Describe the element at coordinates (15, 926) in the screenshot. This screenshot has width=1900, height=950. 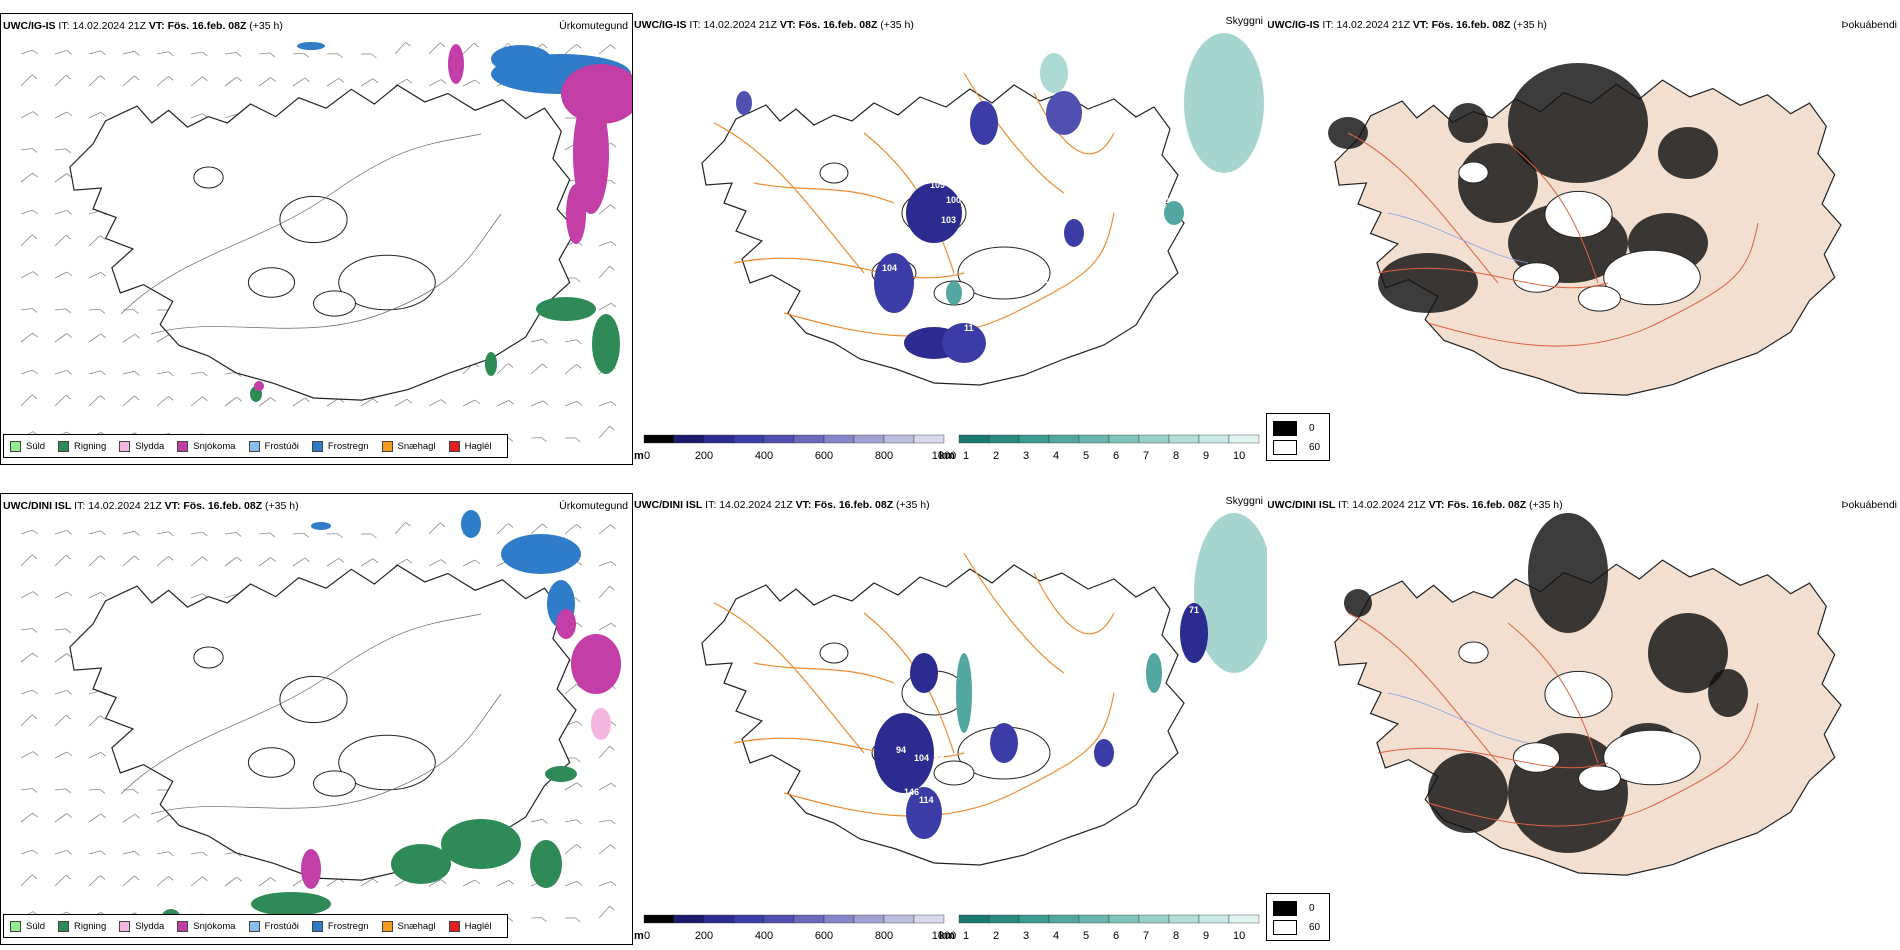
I see `legend-swatch` at that location.